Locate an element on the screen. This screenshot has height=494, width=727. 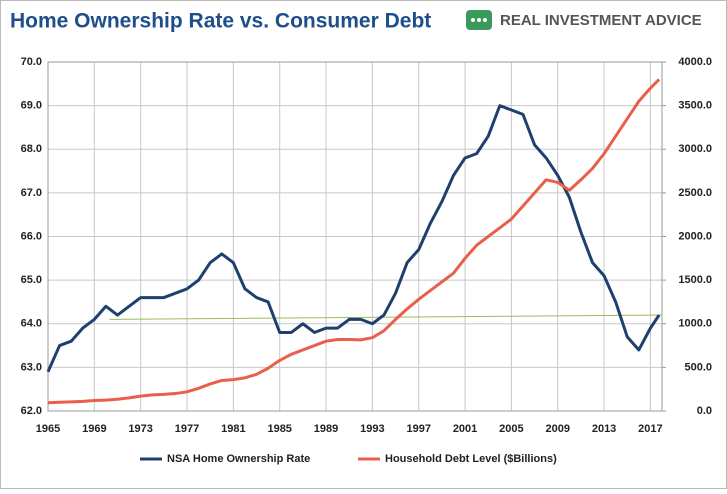
y-tick-label: 67.0 is located at coordinates (31, 193).